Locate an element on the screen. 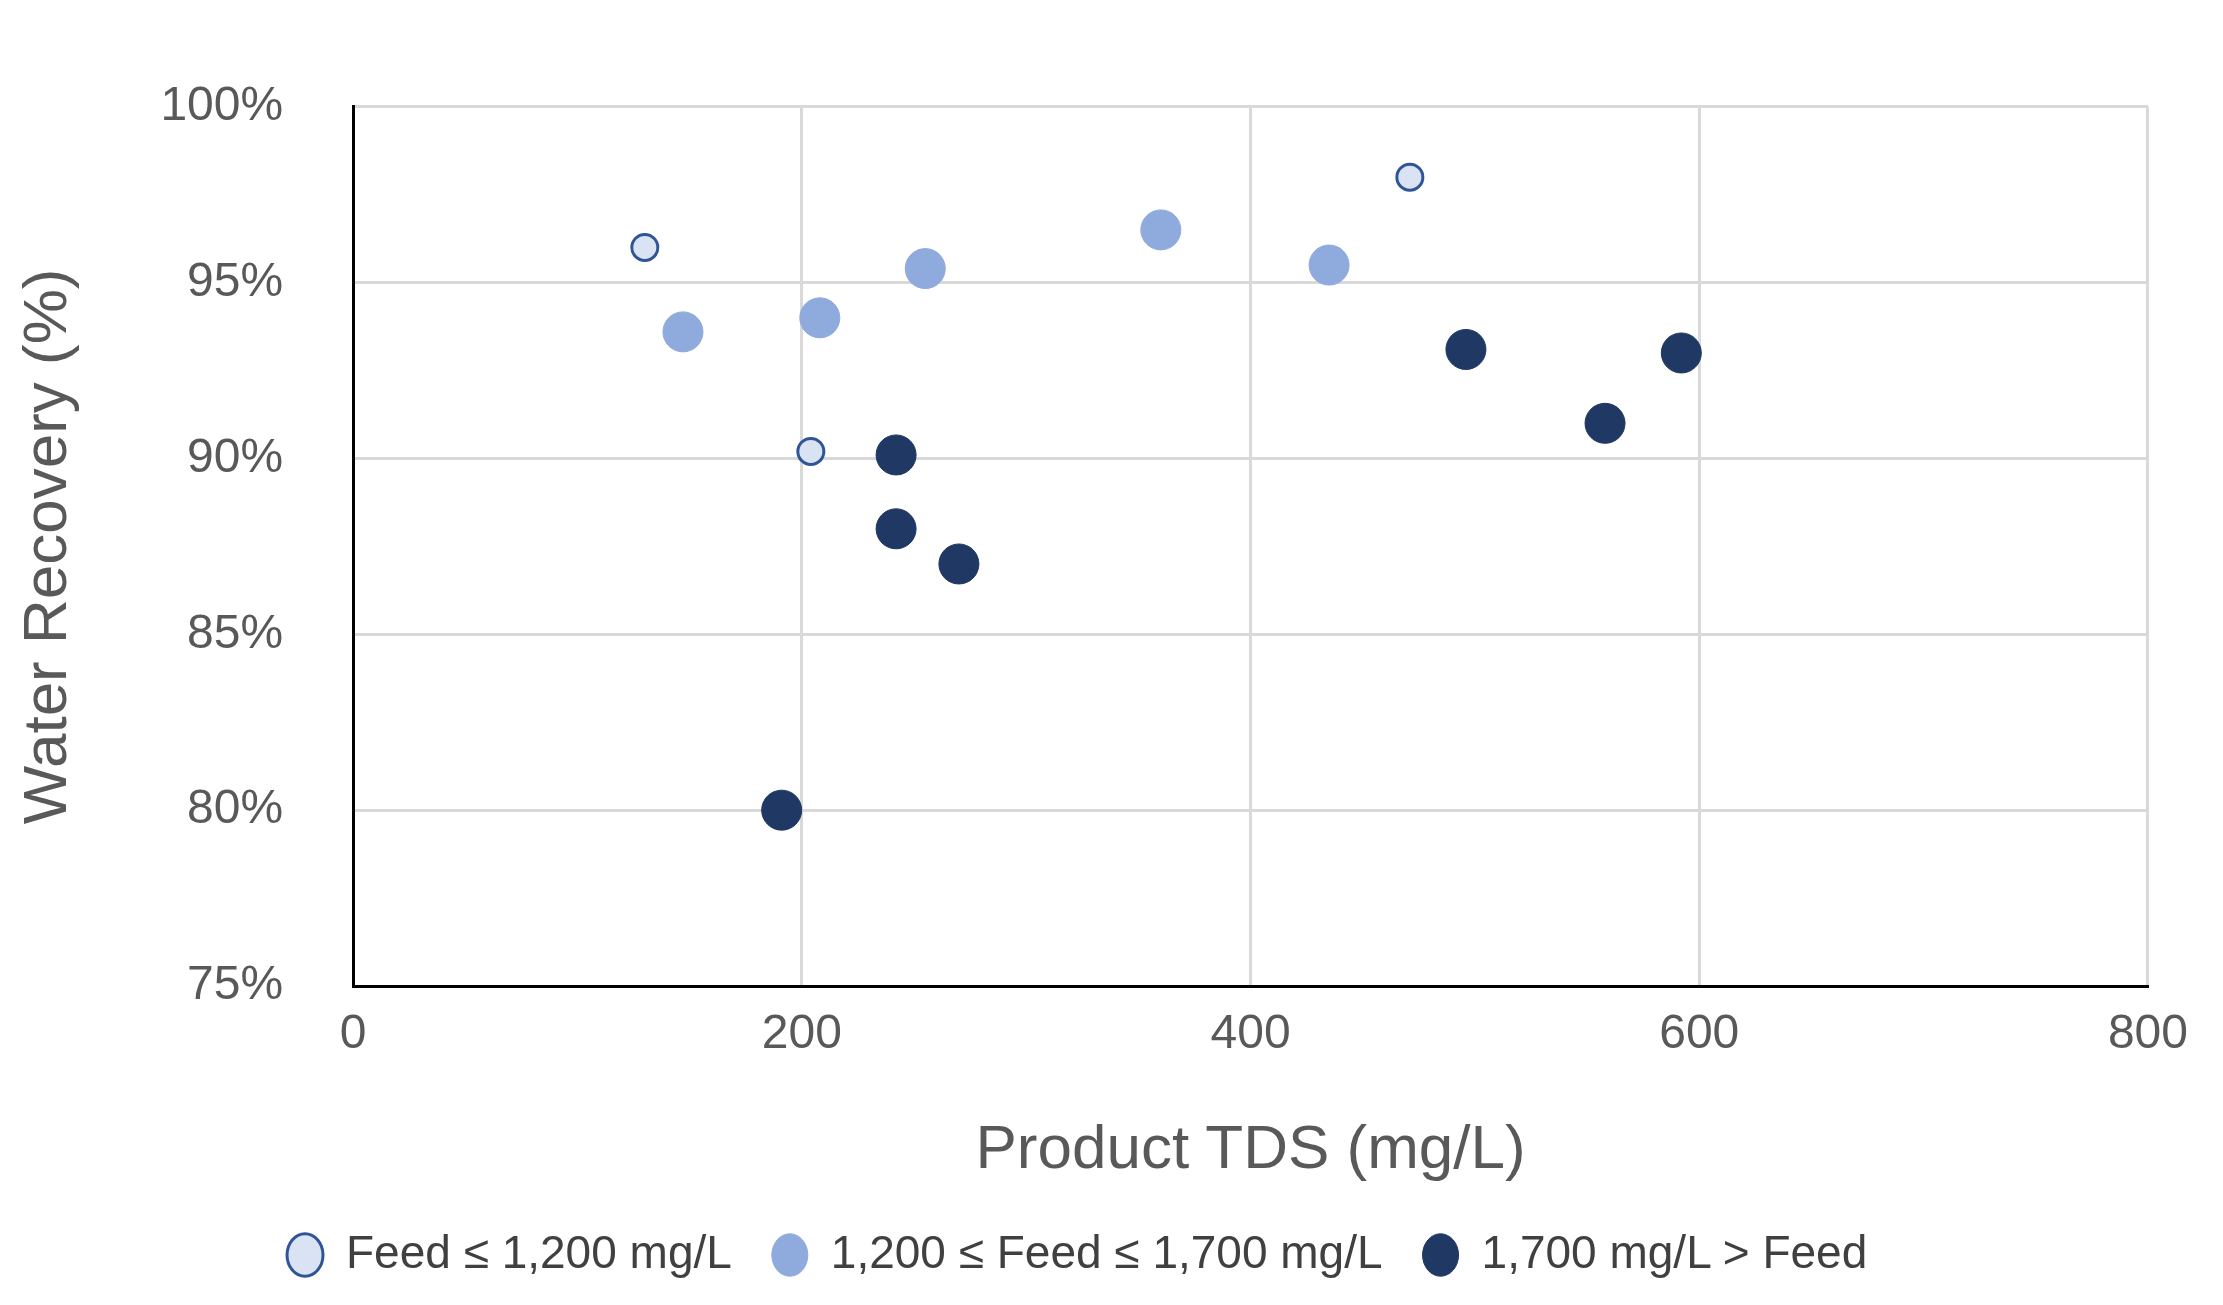 This screenshot has width=2223, height=1305. x-tick-label: 0 is located at coordinates (353, 1032).